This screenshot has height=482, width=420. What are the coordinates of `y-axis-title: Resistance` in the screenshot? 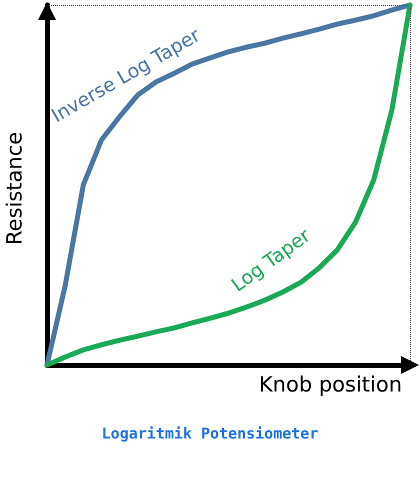 It's located at (14, 188).